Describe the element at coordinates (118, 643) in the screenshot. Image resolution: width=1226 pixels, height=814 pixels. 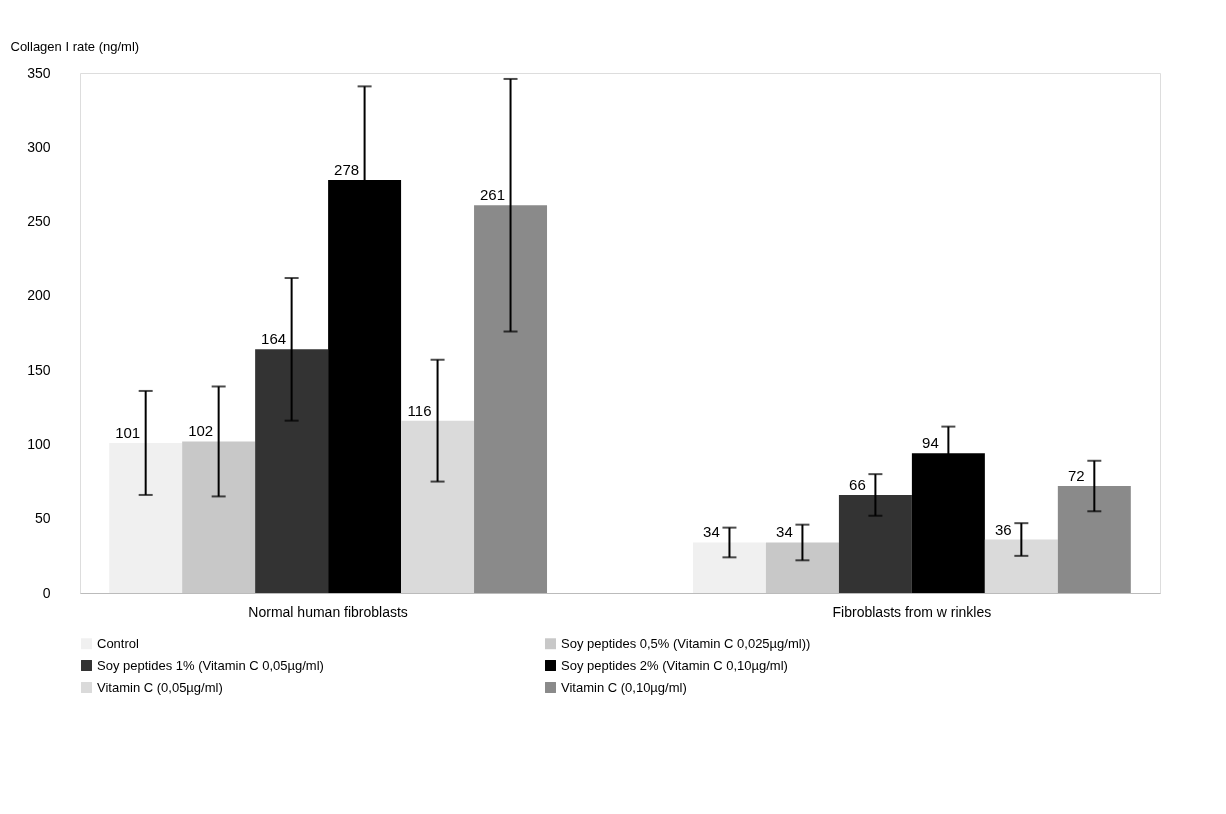
I see `legend-label: Control` at that location.